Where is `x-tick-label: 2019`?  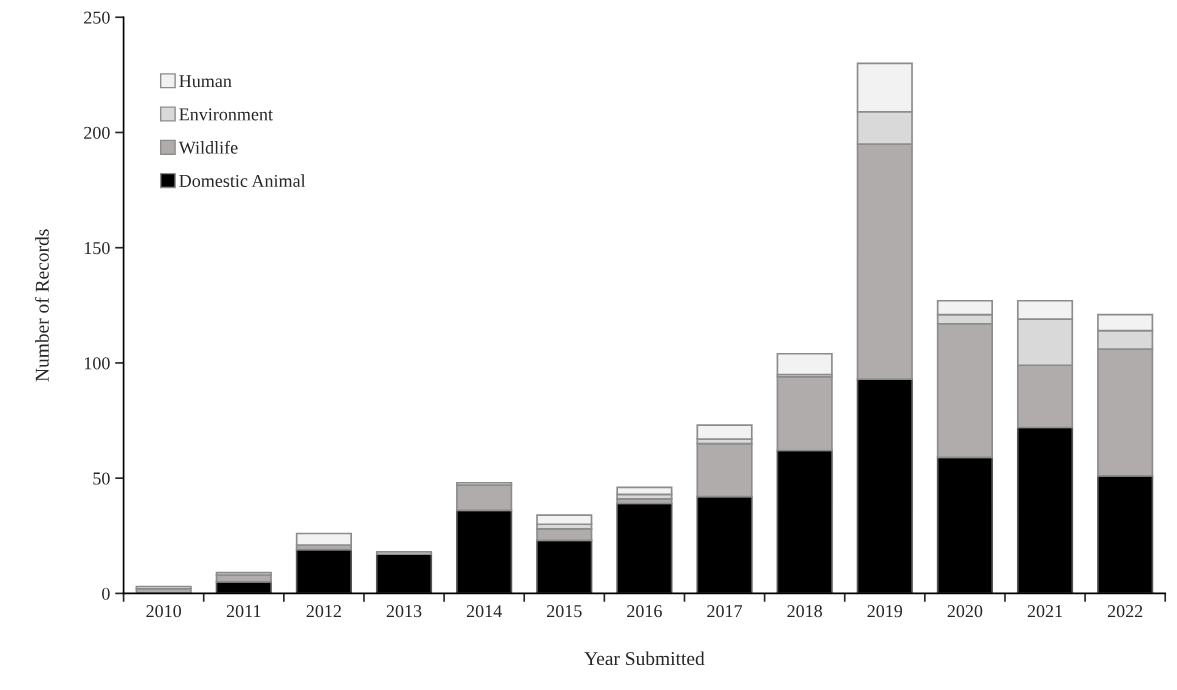
x-tick-label: 2019 is located at coordinates (885, 611).